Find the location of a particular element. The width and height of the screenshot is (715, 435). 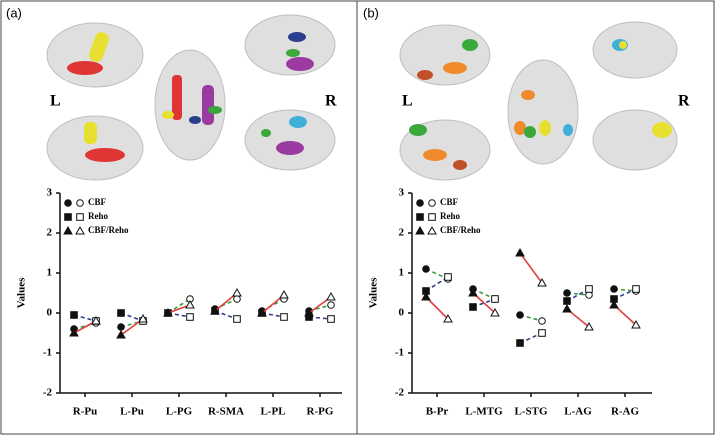

x-tick-label: R-PG is located at coordinates (320, 412).